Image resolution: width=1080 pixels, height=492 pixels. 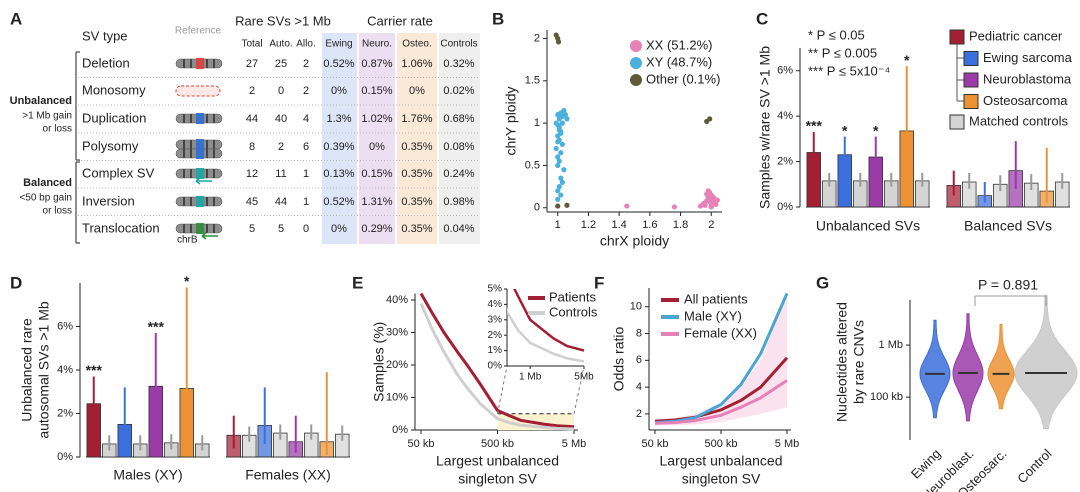 What do you see at coordinates (110, 145) in the screenshot?
I see `row-label: Polysomy` at bounding box center [110, 145].